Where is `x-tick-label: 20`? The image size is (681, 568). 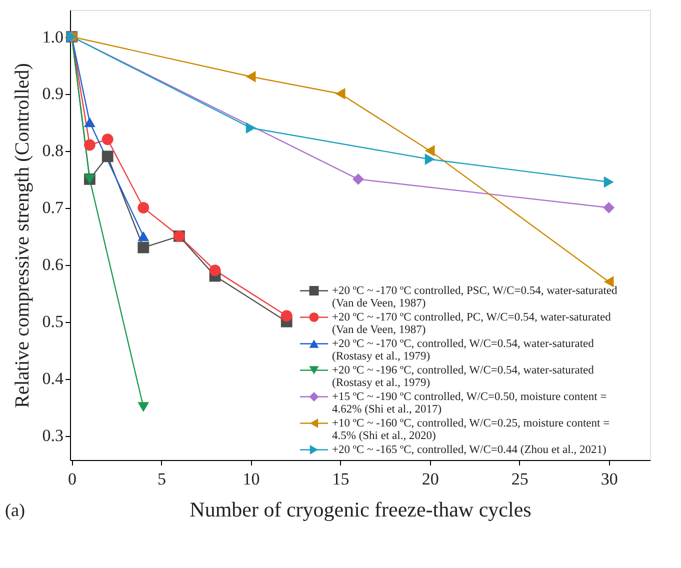 x-tick-label: 20 is located at coordinates (430, 479).